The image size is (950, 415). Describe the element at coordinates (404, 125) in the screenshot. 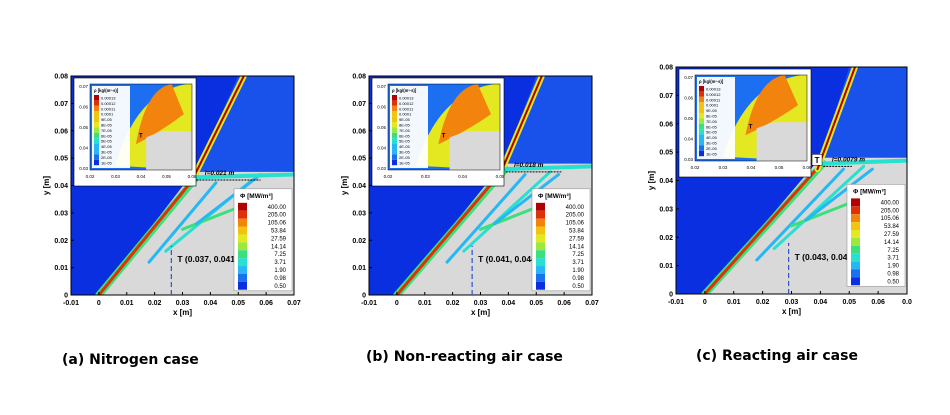

I see `inset-legend-value: 8E-05` at that location.